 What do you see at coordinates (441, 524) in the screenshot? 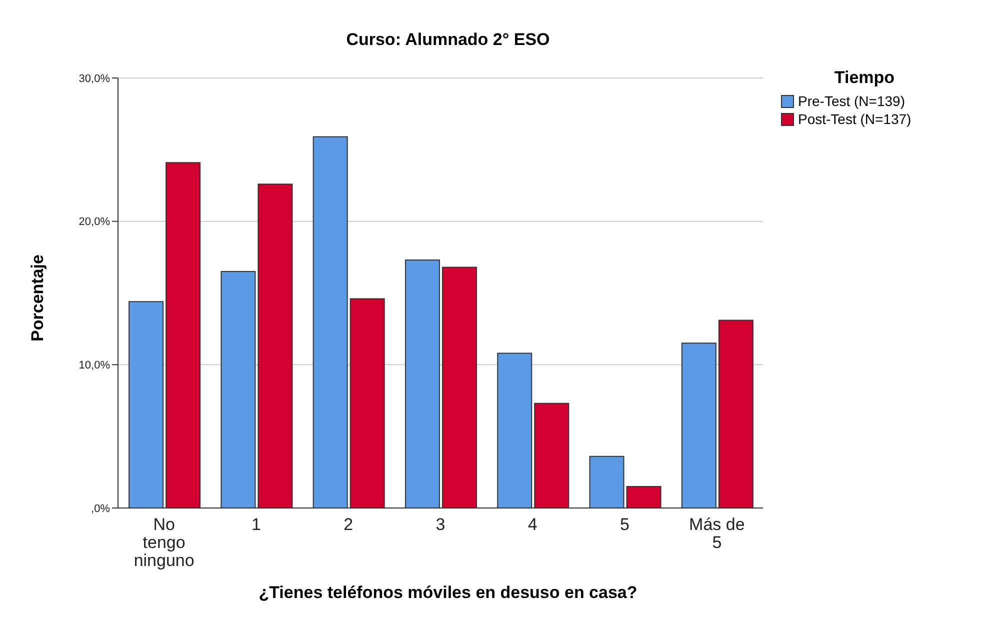
I see `x-tick-label: 3` at bounding box center [441, 524].